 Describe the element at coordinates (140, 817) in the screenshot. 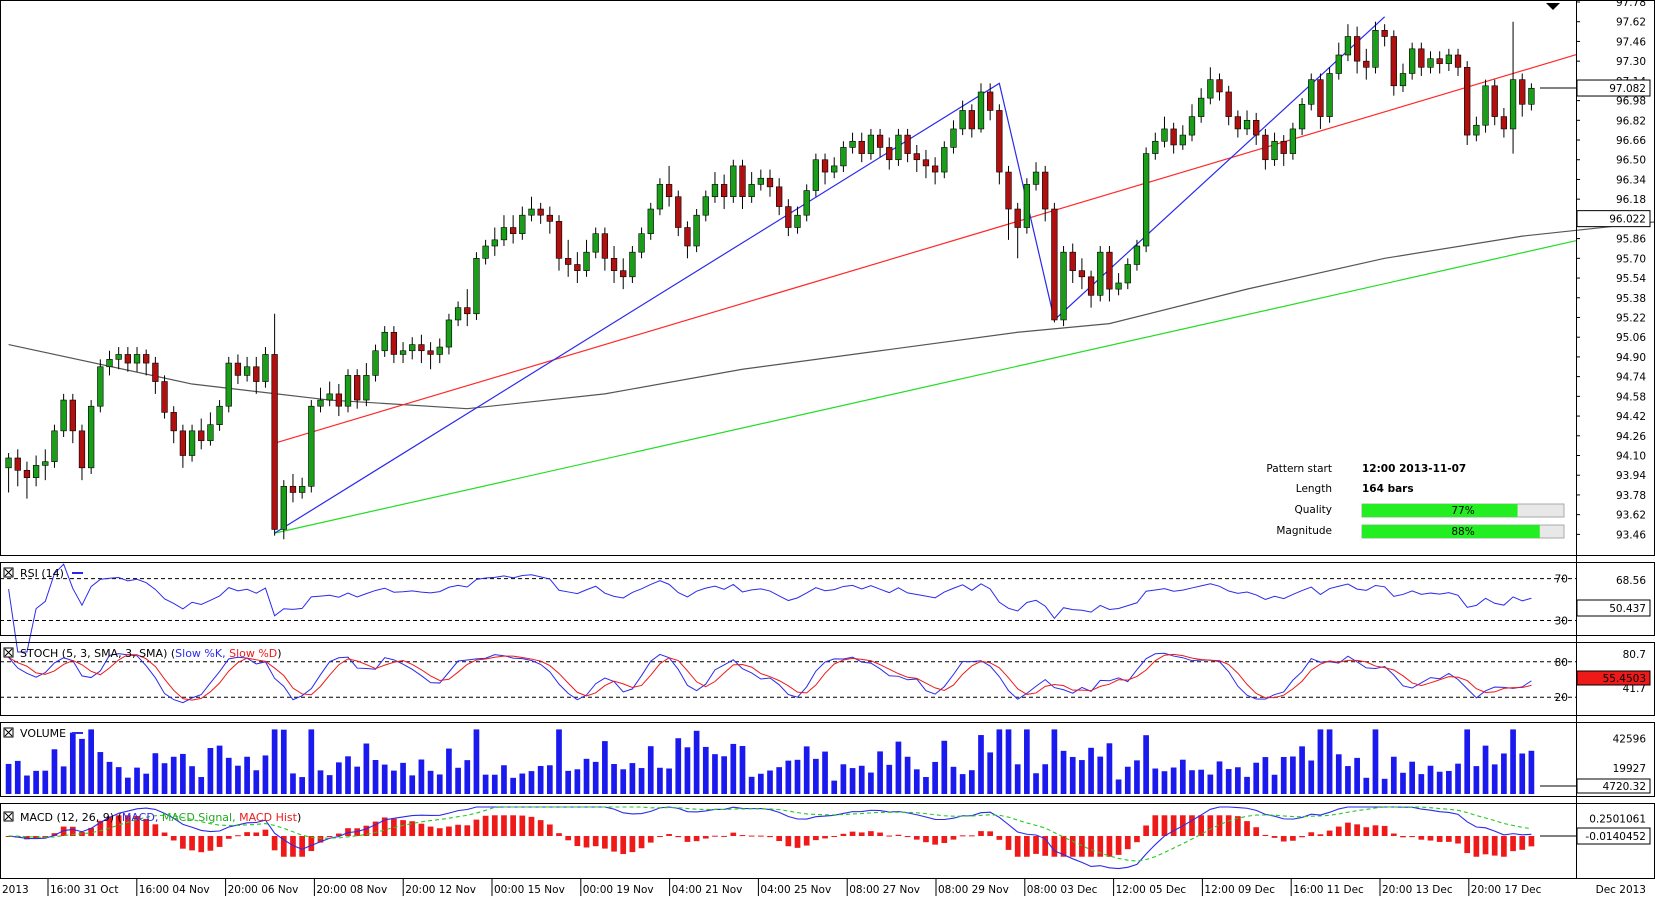

I see `macd-label: MACD,` at that location.